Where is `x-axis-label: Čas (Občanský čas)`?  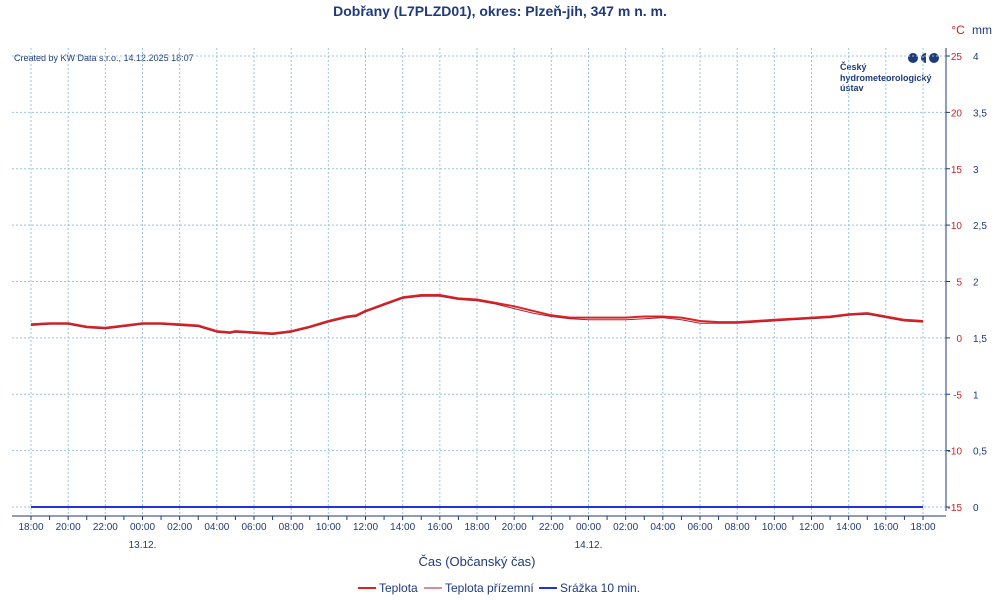 x-axis-label: Čas (Občanský čas) is located at coordinates (476, 561).